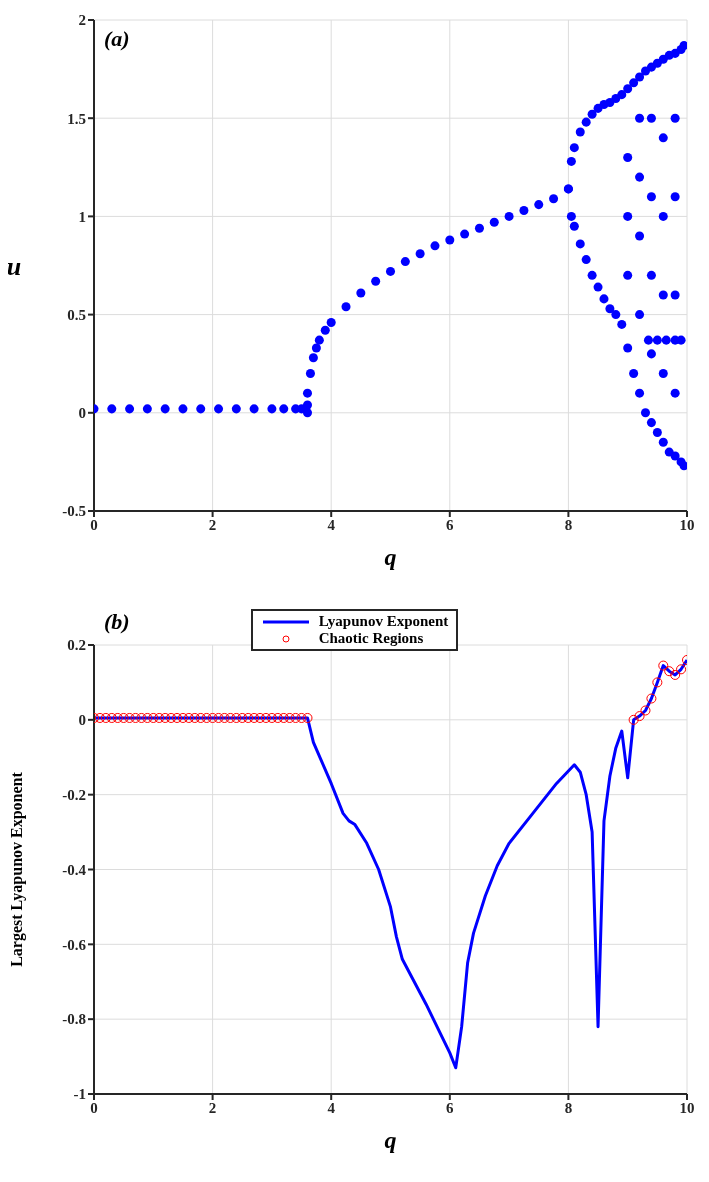 This screenshot has width=709, height=1182. Describe the element at coordinates (74, 511) in the screenshot. I see `y-tick-label: -0.5` at that location.